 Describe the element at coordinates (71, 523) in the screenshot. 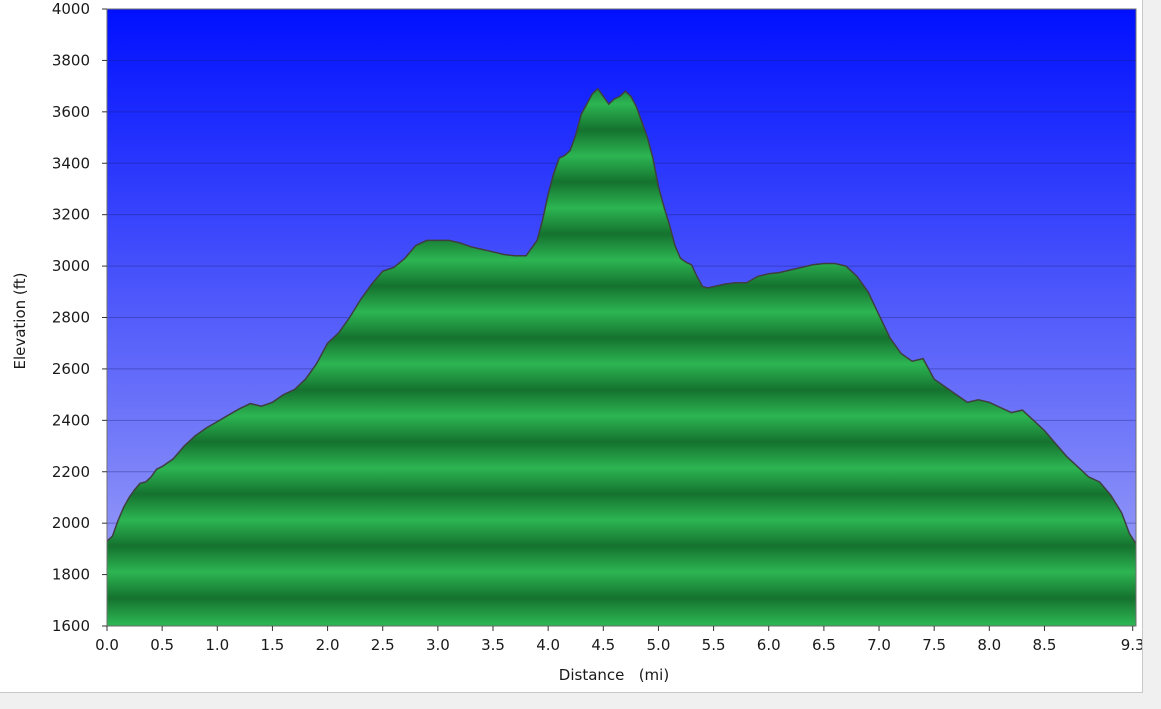

I see `y-tick-label: 2000` at that location.